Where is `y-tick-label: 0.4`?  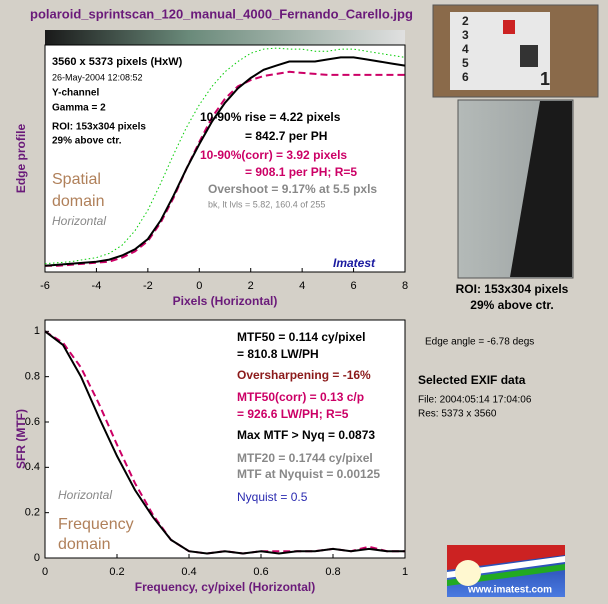
y-tick-label: 0.4 is located at coordinates (32, 467).